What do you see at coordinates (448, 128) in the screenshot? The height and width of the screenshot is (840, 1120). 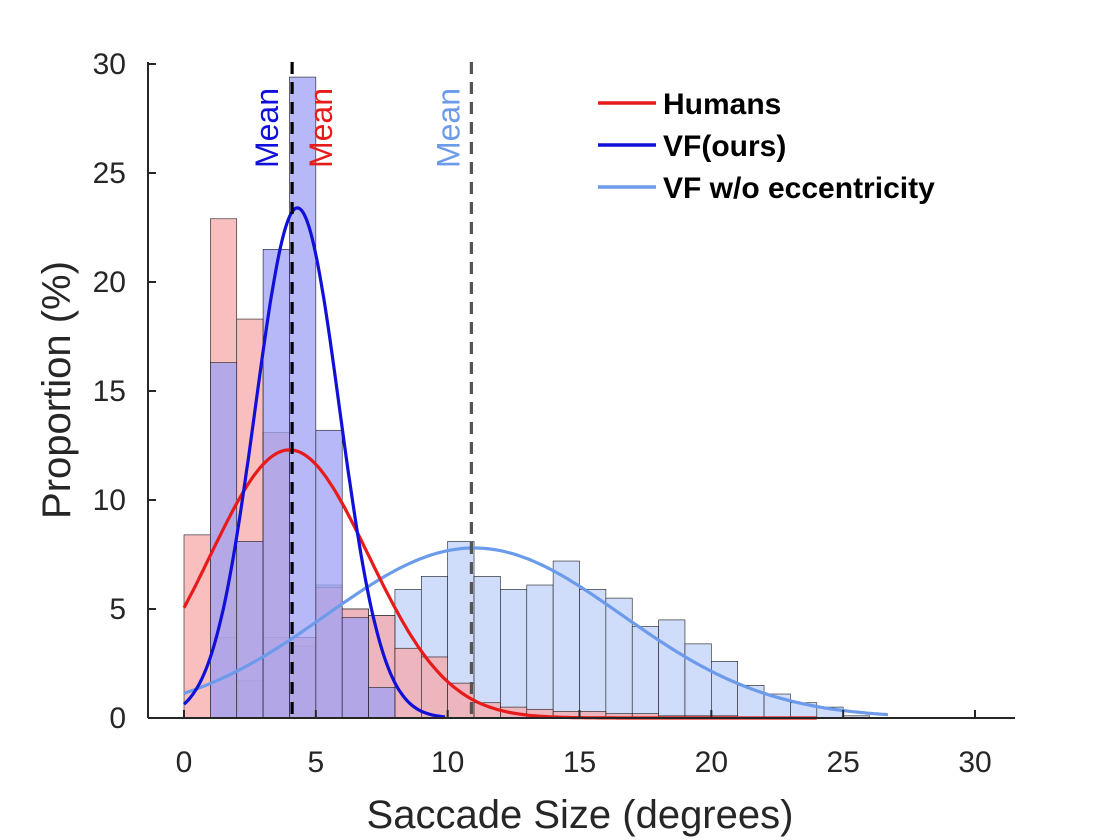 I see `mean-label-vf-w-o-eccentricity: Mean` at bounding box center [448, 128].